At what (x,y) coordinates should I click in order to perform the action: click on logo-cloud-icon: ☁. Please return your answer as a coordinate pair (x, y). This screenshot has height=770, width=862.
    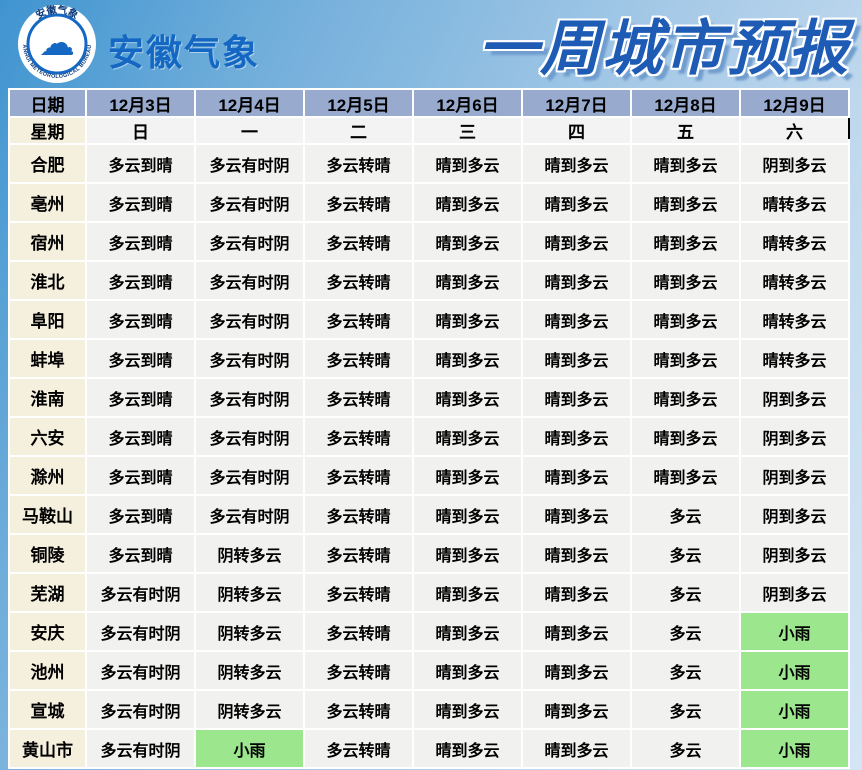
    Looking at the image, I should click on (57, 43).